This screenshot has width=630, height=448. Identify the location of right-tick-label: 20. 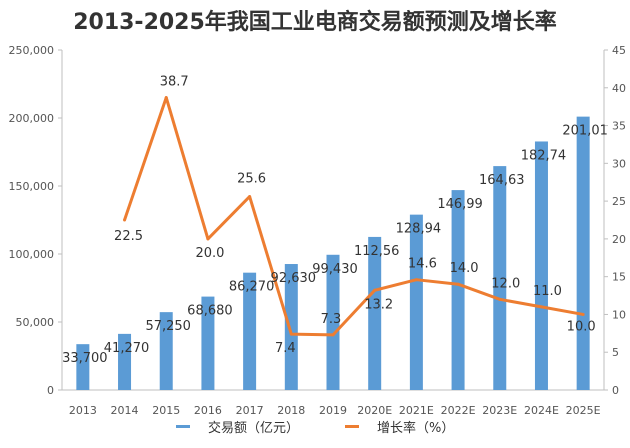
(619, 239).